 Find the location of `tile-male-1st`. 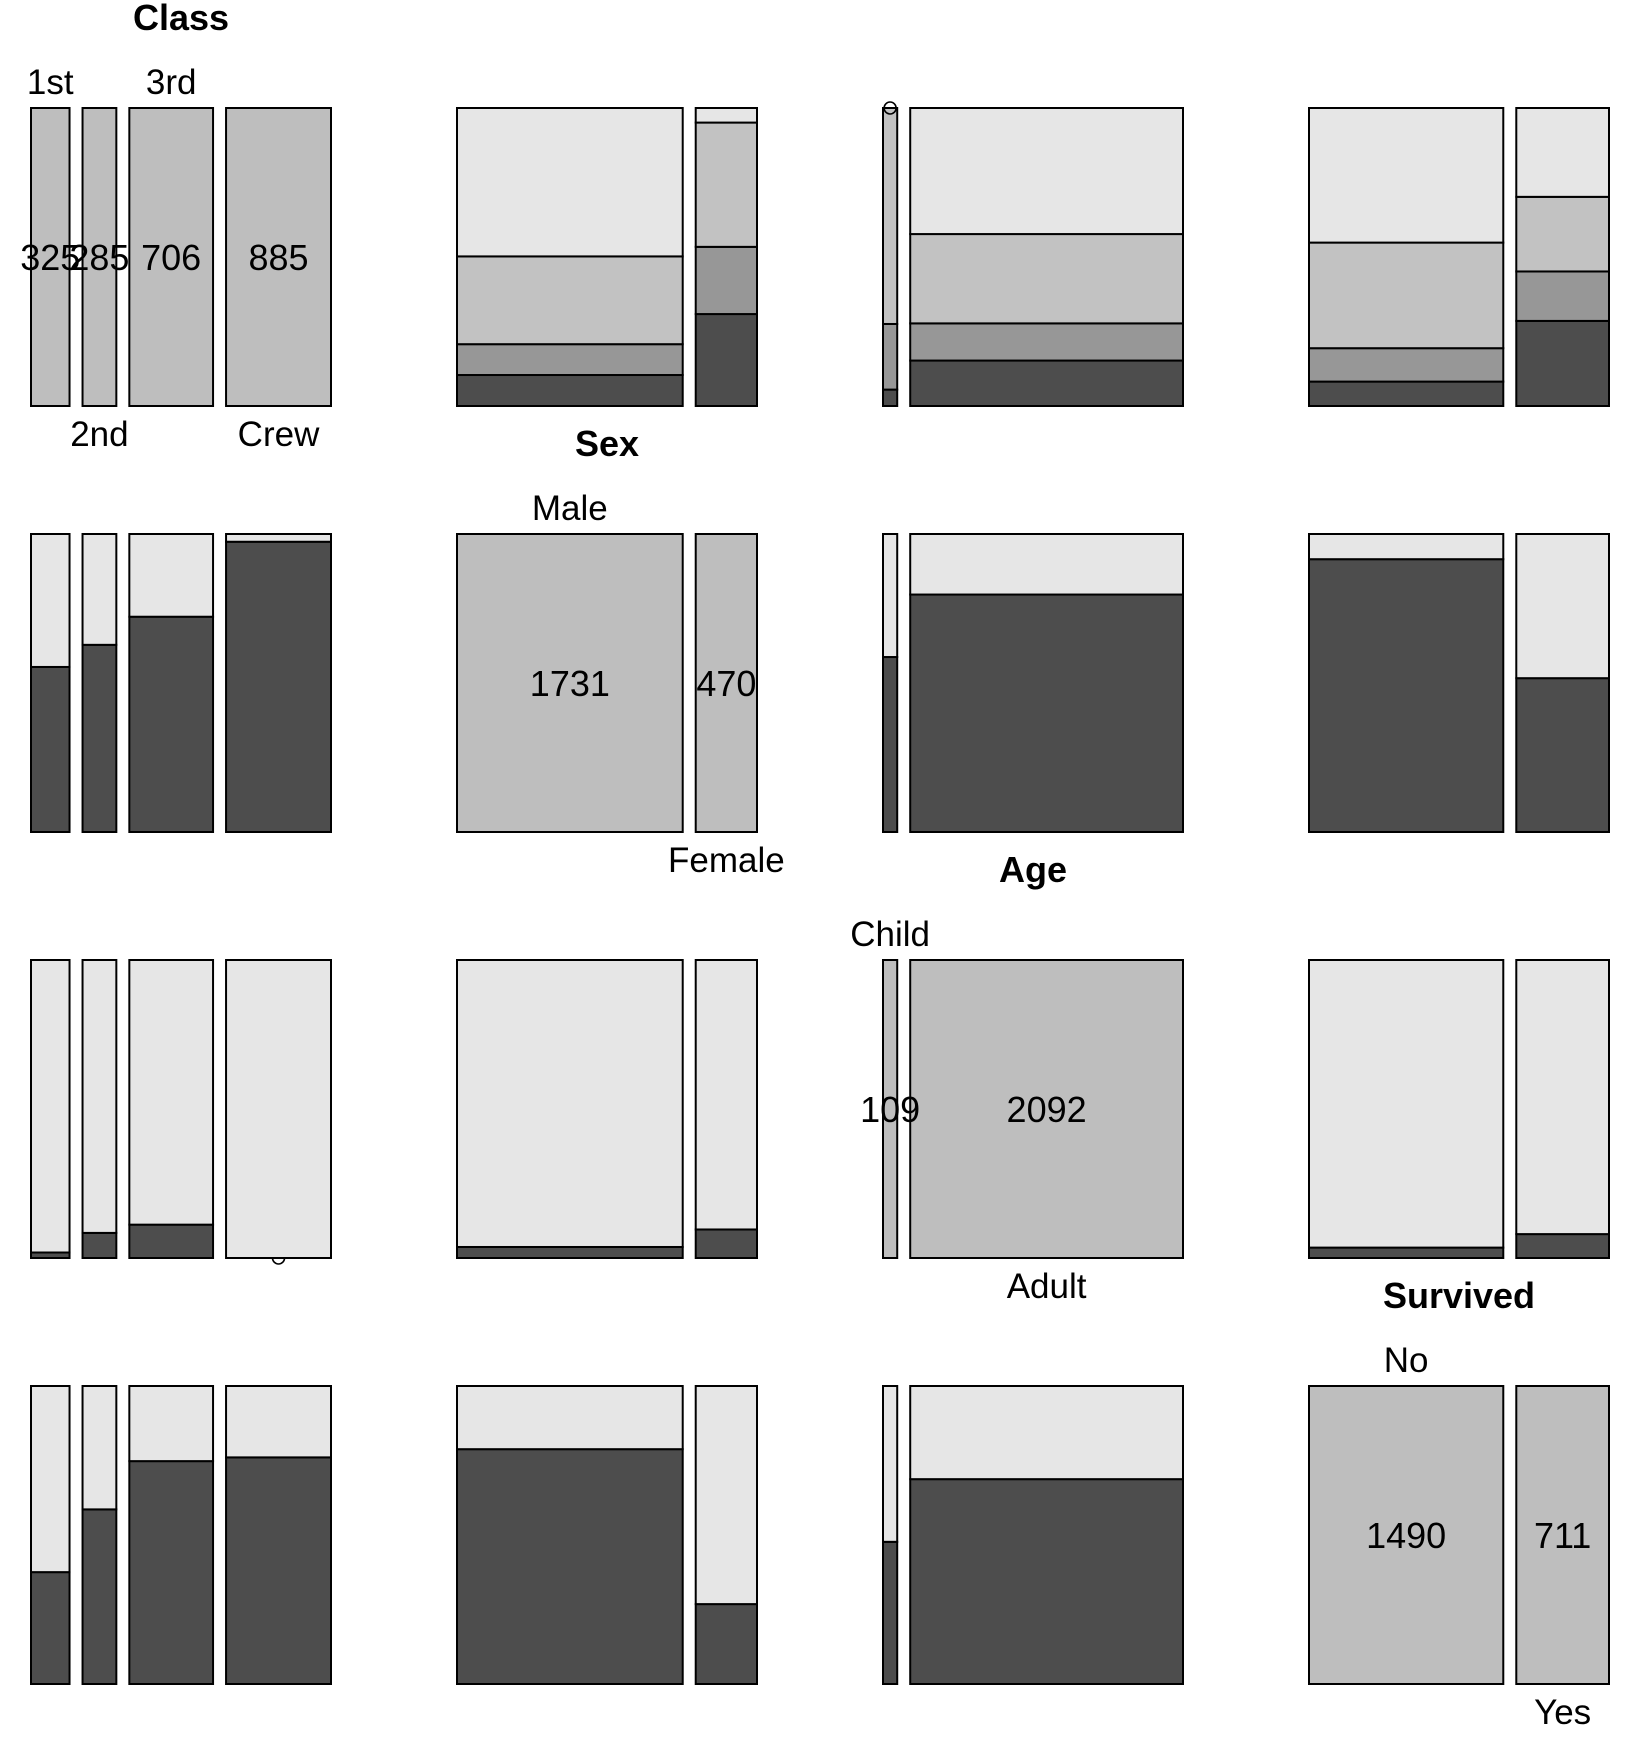

tile-male-1st is located at coordinates (570, 391).